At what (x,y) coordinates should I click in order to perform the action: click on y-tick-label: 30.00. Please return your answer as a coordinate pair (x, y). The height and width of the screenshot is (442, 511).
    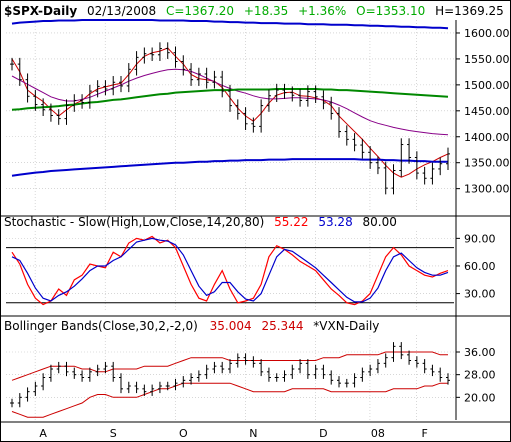
    Looking at the image, I should click on (480, 294).